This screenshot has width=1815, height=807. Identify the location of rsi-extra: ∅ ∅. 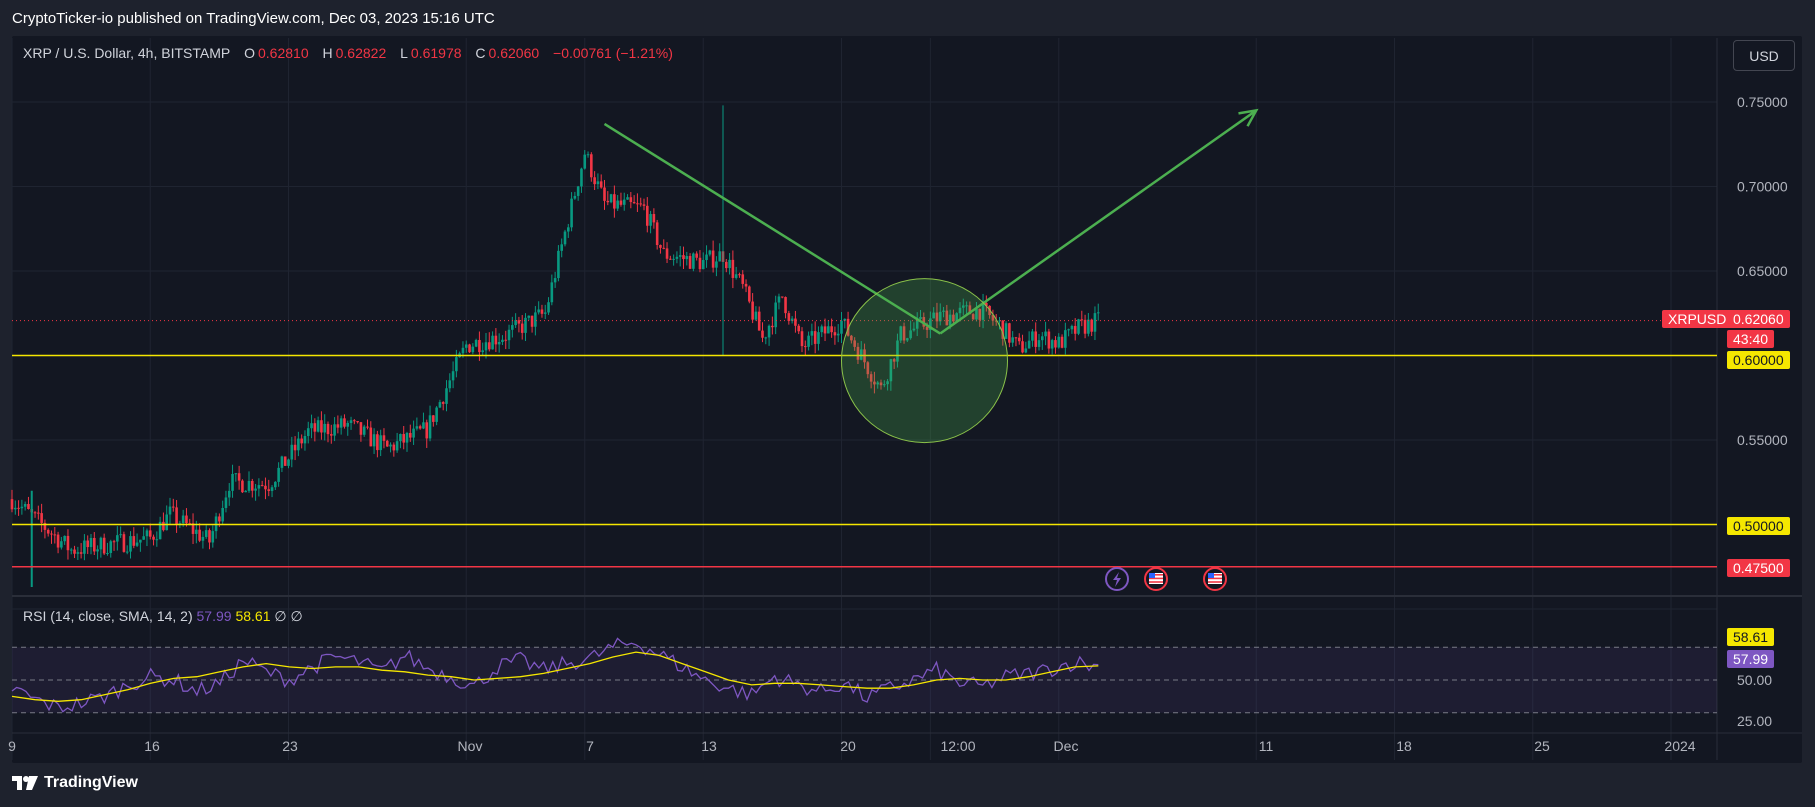
(288, 616).